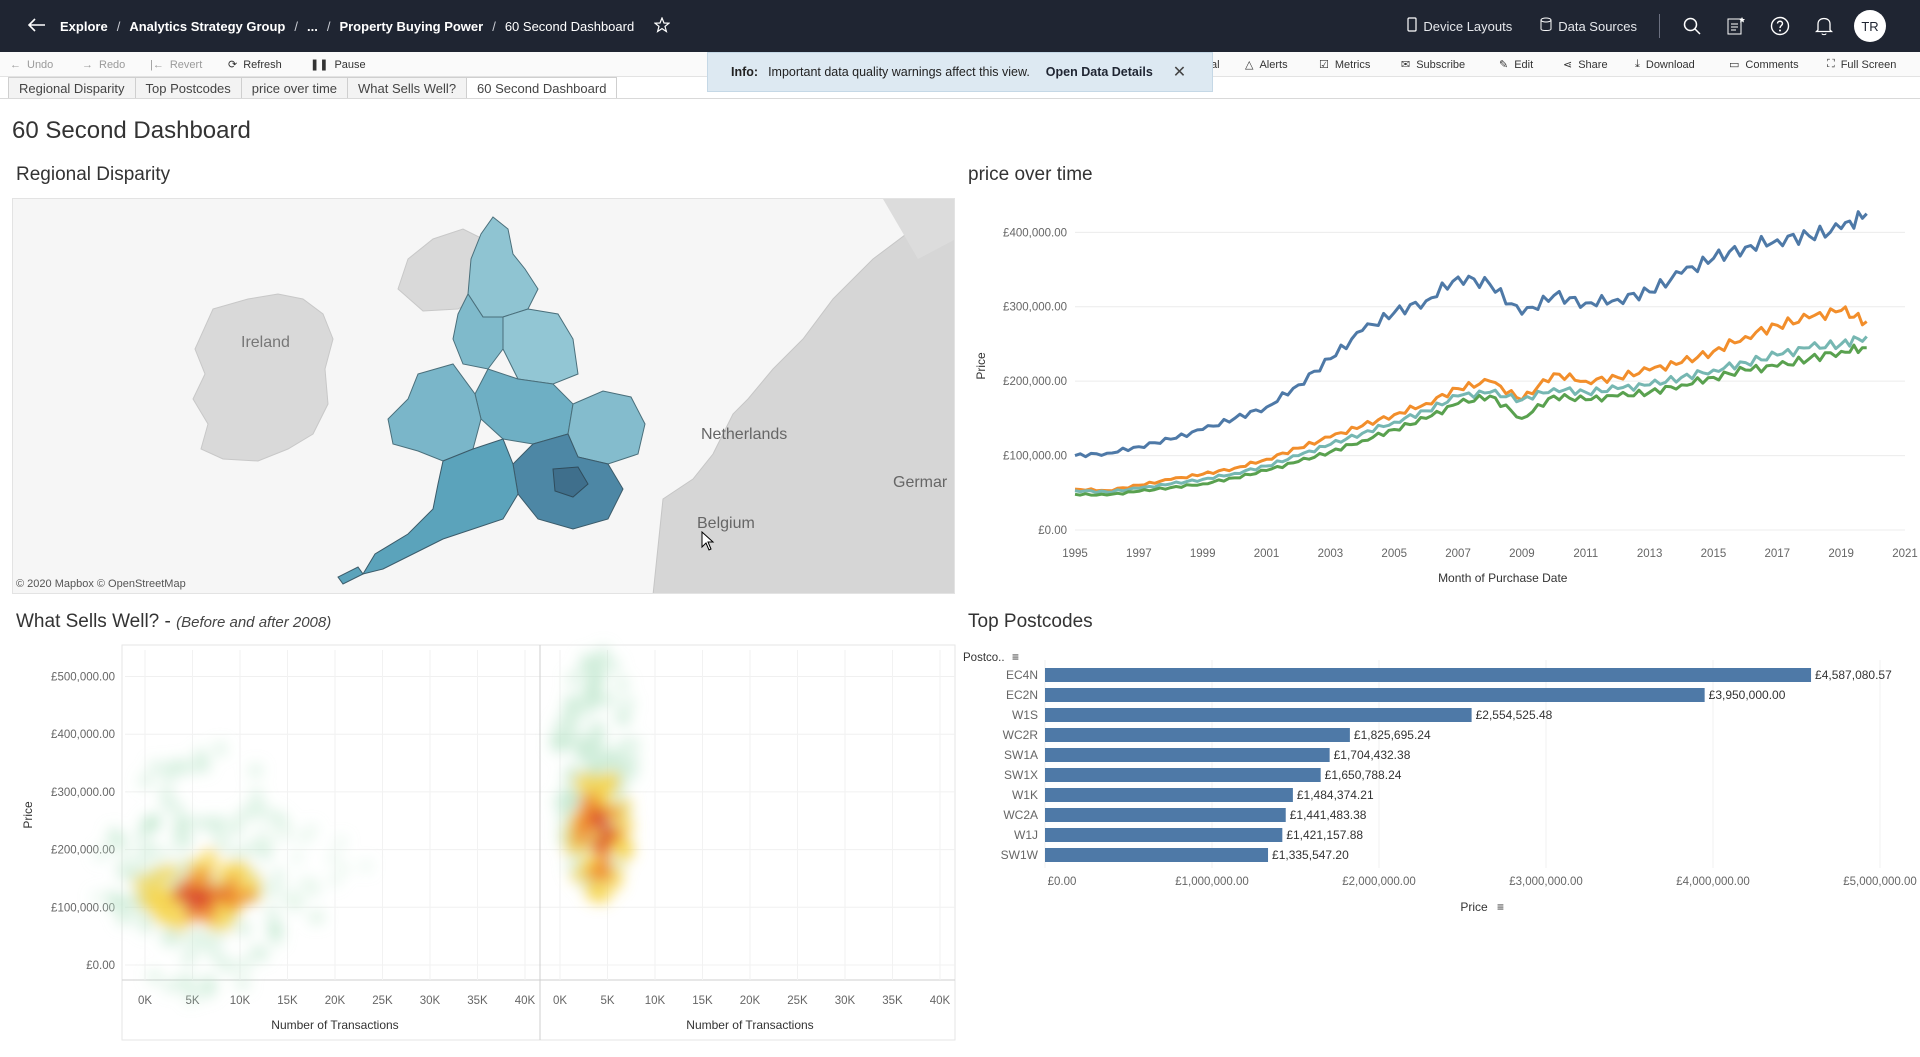 The width and height of the screenshot is (1920, 1057). Describe the element at coordinates (1015, 657) in the screenshot. I see `sort-icon: ≡` at that location.